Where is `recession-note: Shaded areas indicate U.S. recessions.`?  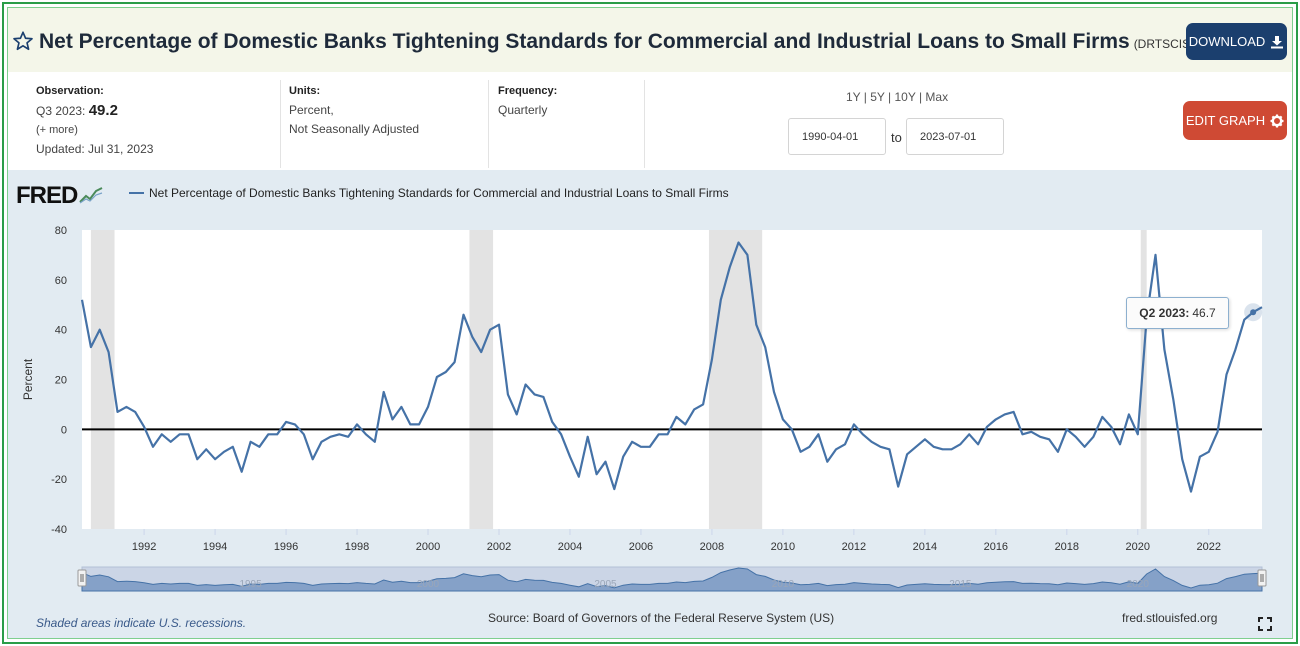
recession-note: Shaded areas indicate U.S. recessions. is located at coordinates (141, 623).